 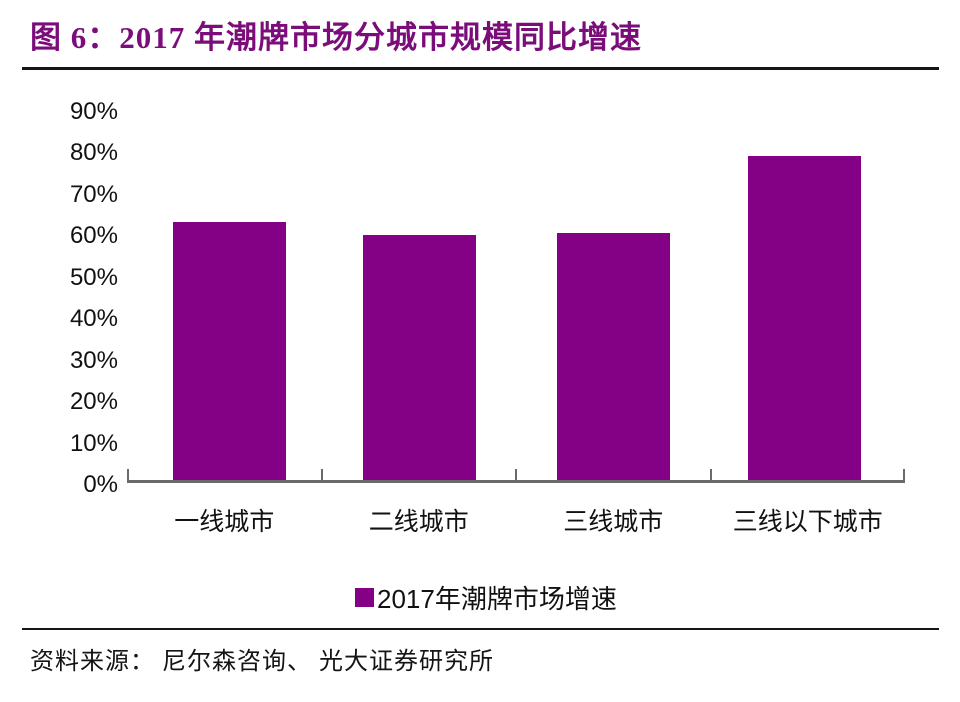 I want to click on y-tick-label: 90%, so click(x=93, y=111).